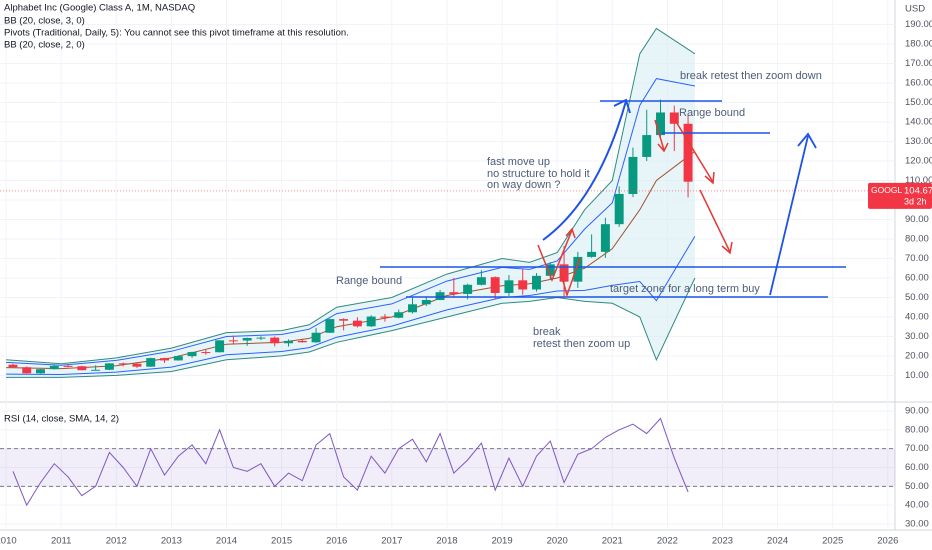  Describe the element at coordinates (918, 122) in the screenshot. I see `y-tick-label: 140.00` at that location.